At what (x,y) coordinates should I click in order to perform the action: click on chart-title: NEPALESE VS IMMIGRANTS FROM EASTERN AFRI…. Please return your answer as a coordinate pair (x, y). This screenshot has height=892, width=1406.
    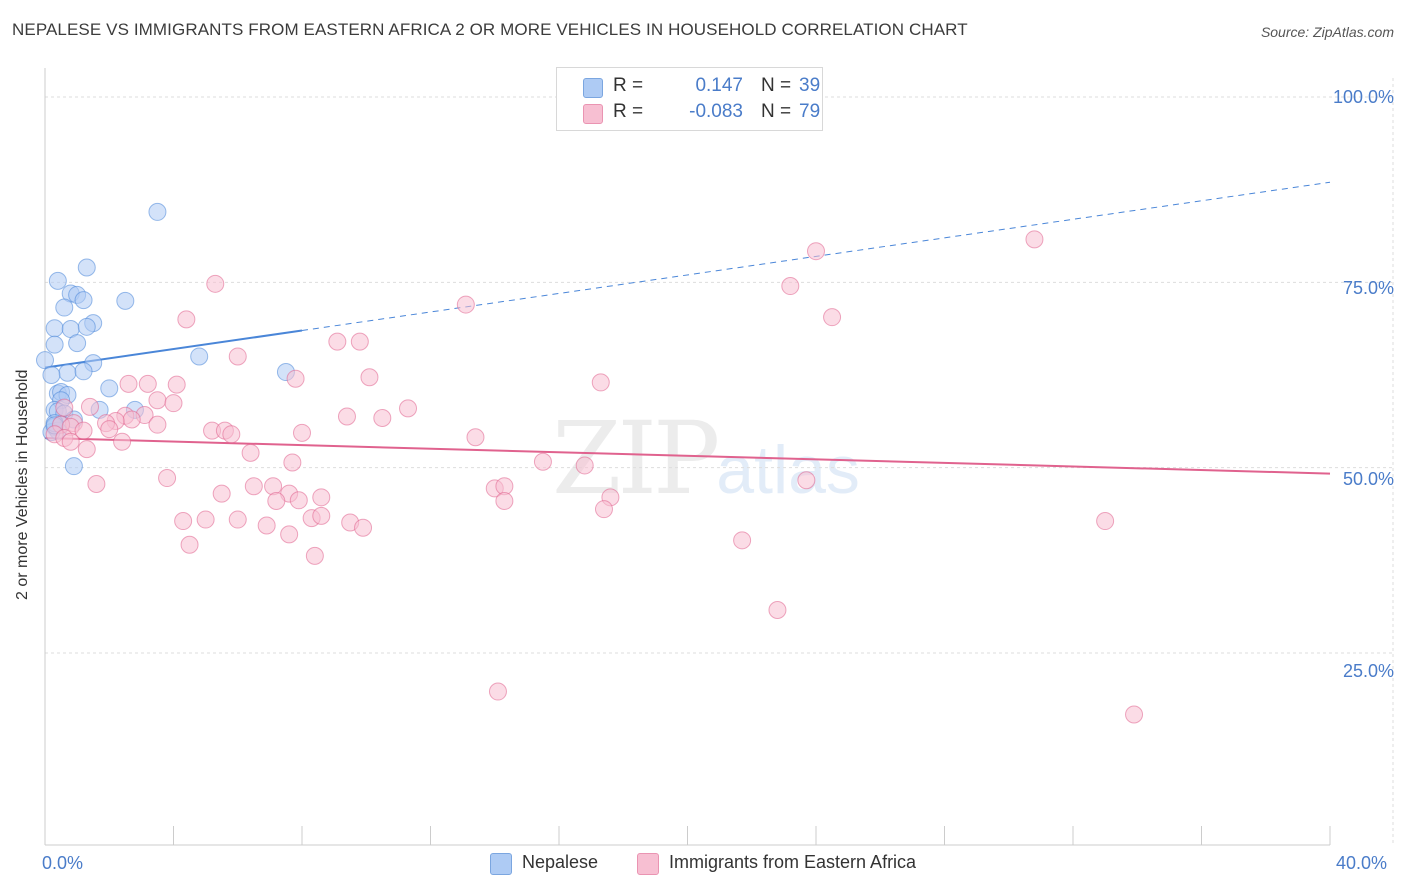
    Looking at the image, I should click on (490, 29).